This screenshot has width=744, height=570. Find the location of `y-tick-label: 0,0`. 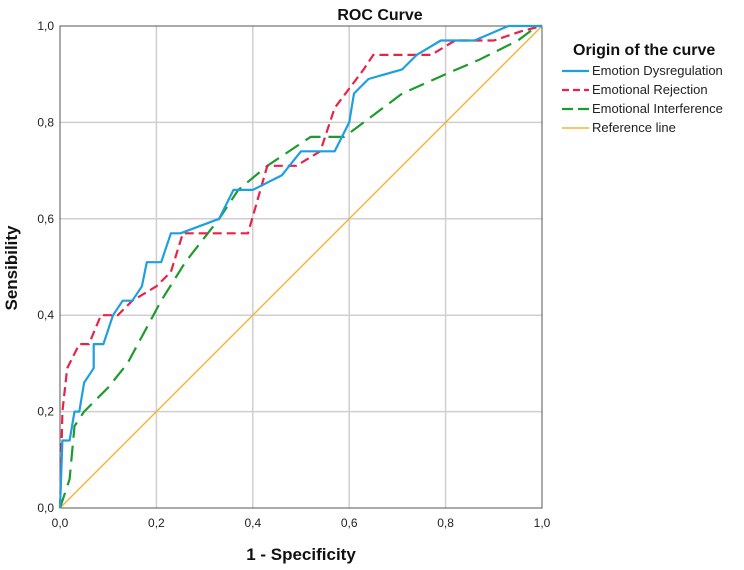

y-tick-label: 0,0 is located at coordinates (45, 508).